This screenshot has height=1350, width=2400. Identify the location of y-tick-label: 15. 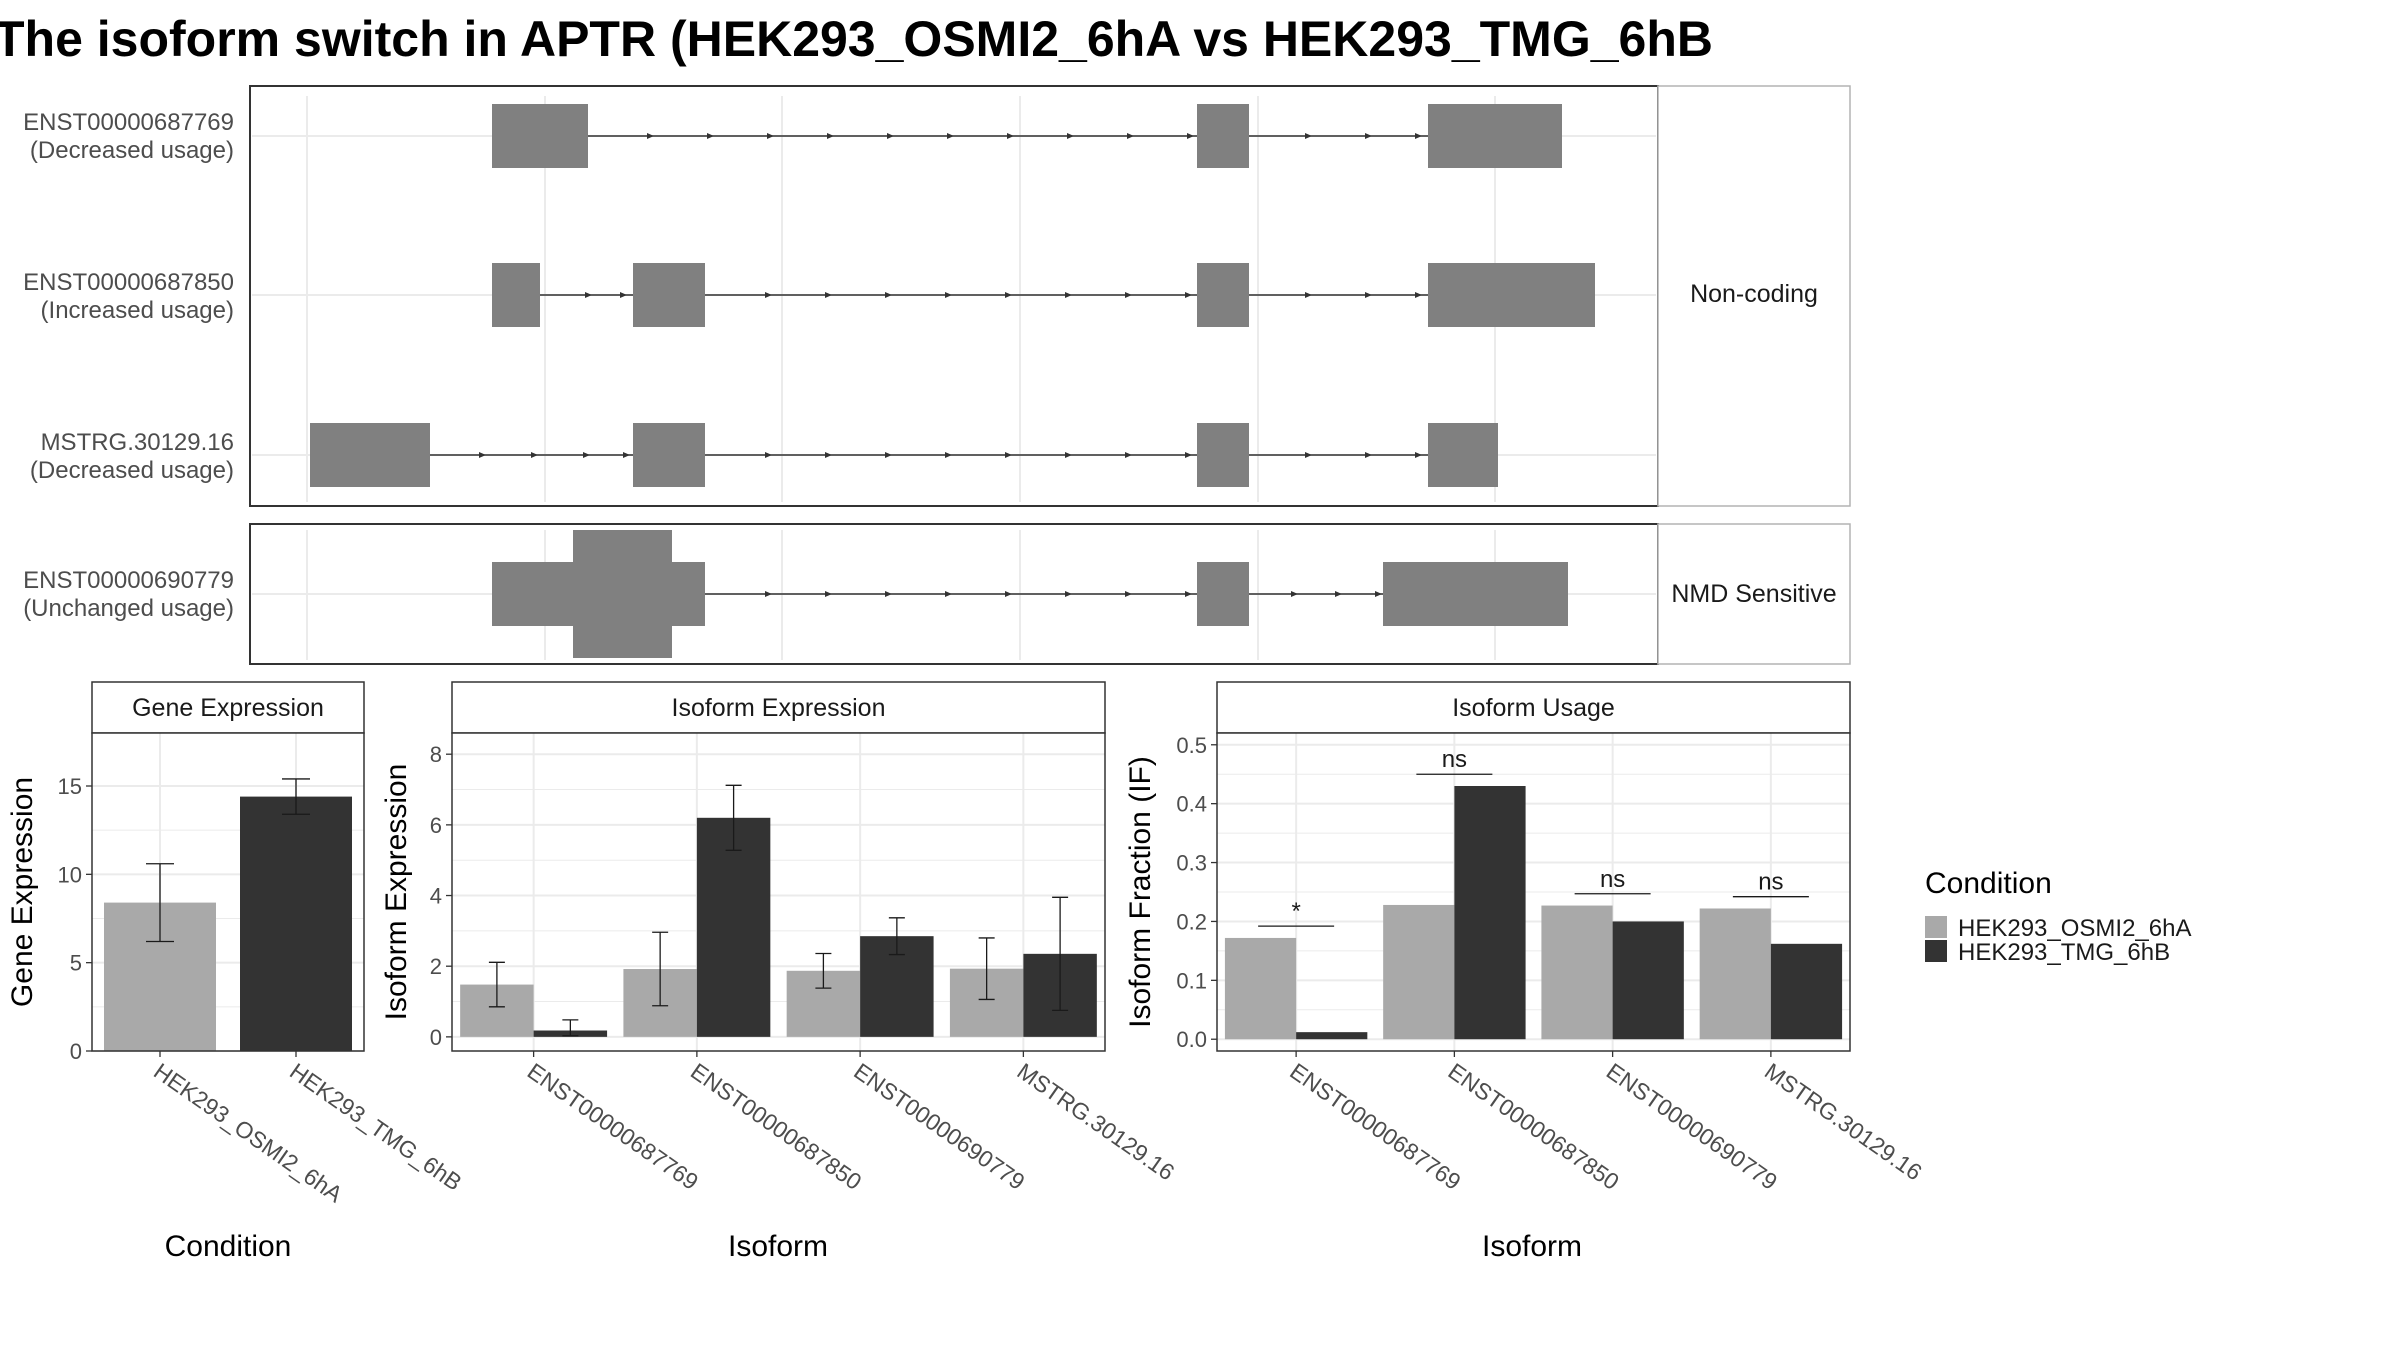
(70, 786).